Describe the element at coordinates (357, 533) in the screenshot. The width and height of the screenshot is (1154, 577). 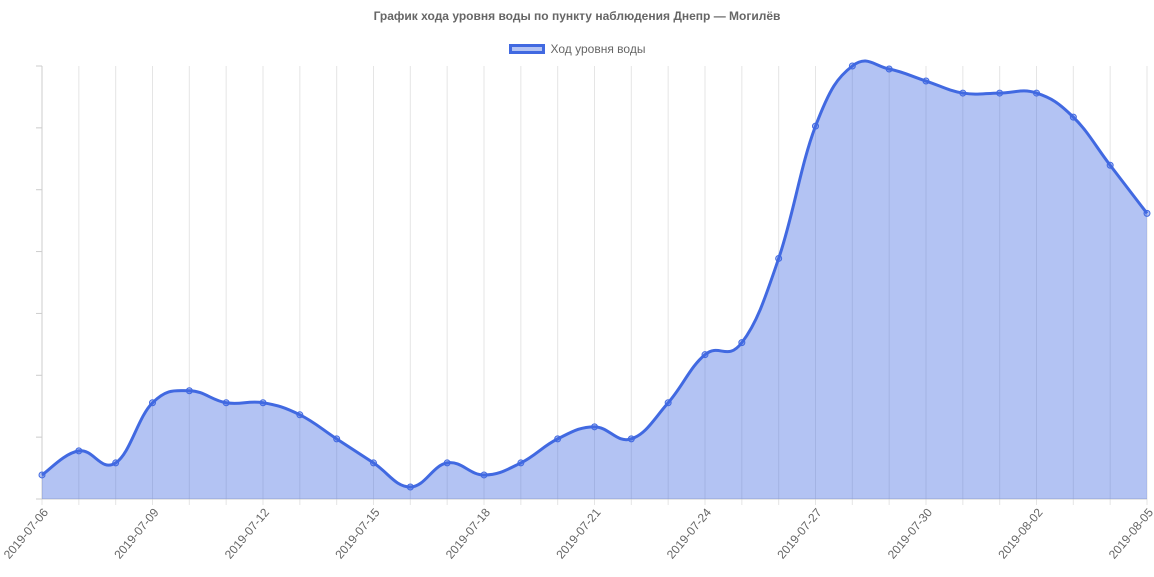
I see `x-tick-label: 2019-07-15` at that location.